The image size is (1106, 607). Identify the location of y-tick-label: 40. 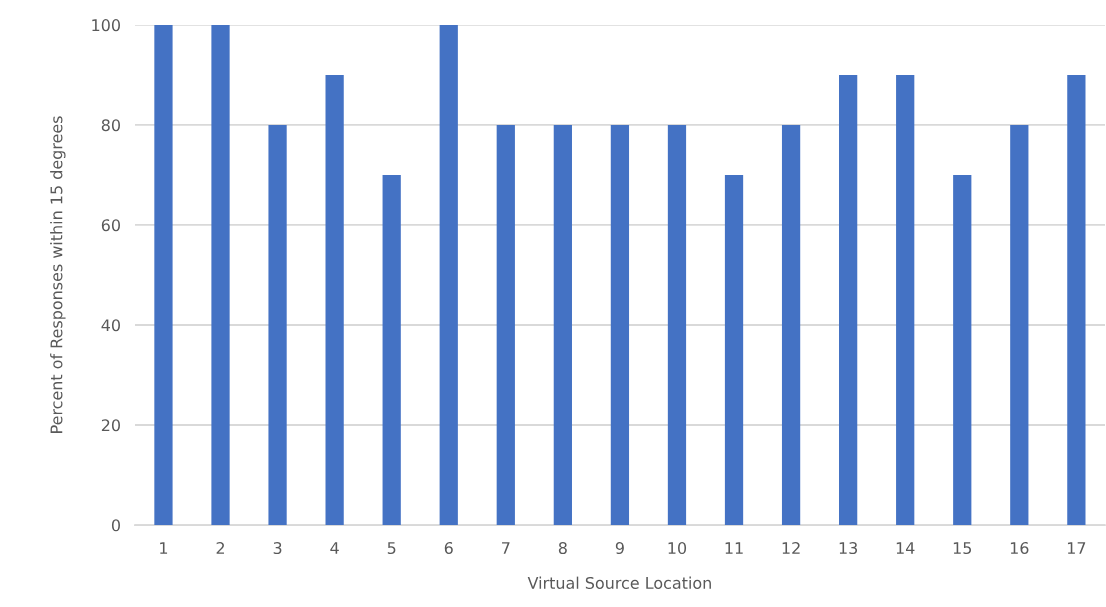
(110, 325).